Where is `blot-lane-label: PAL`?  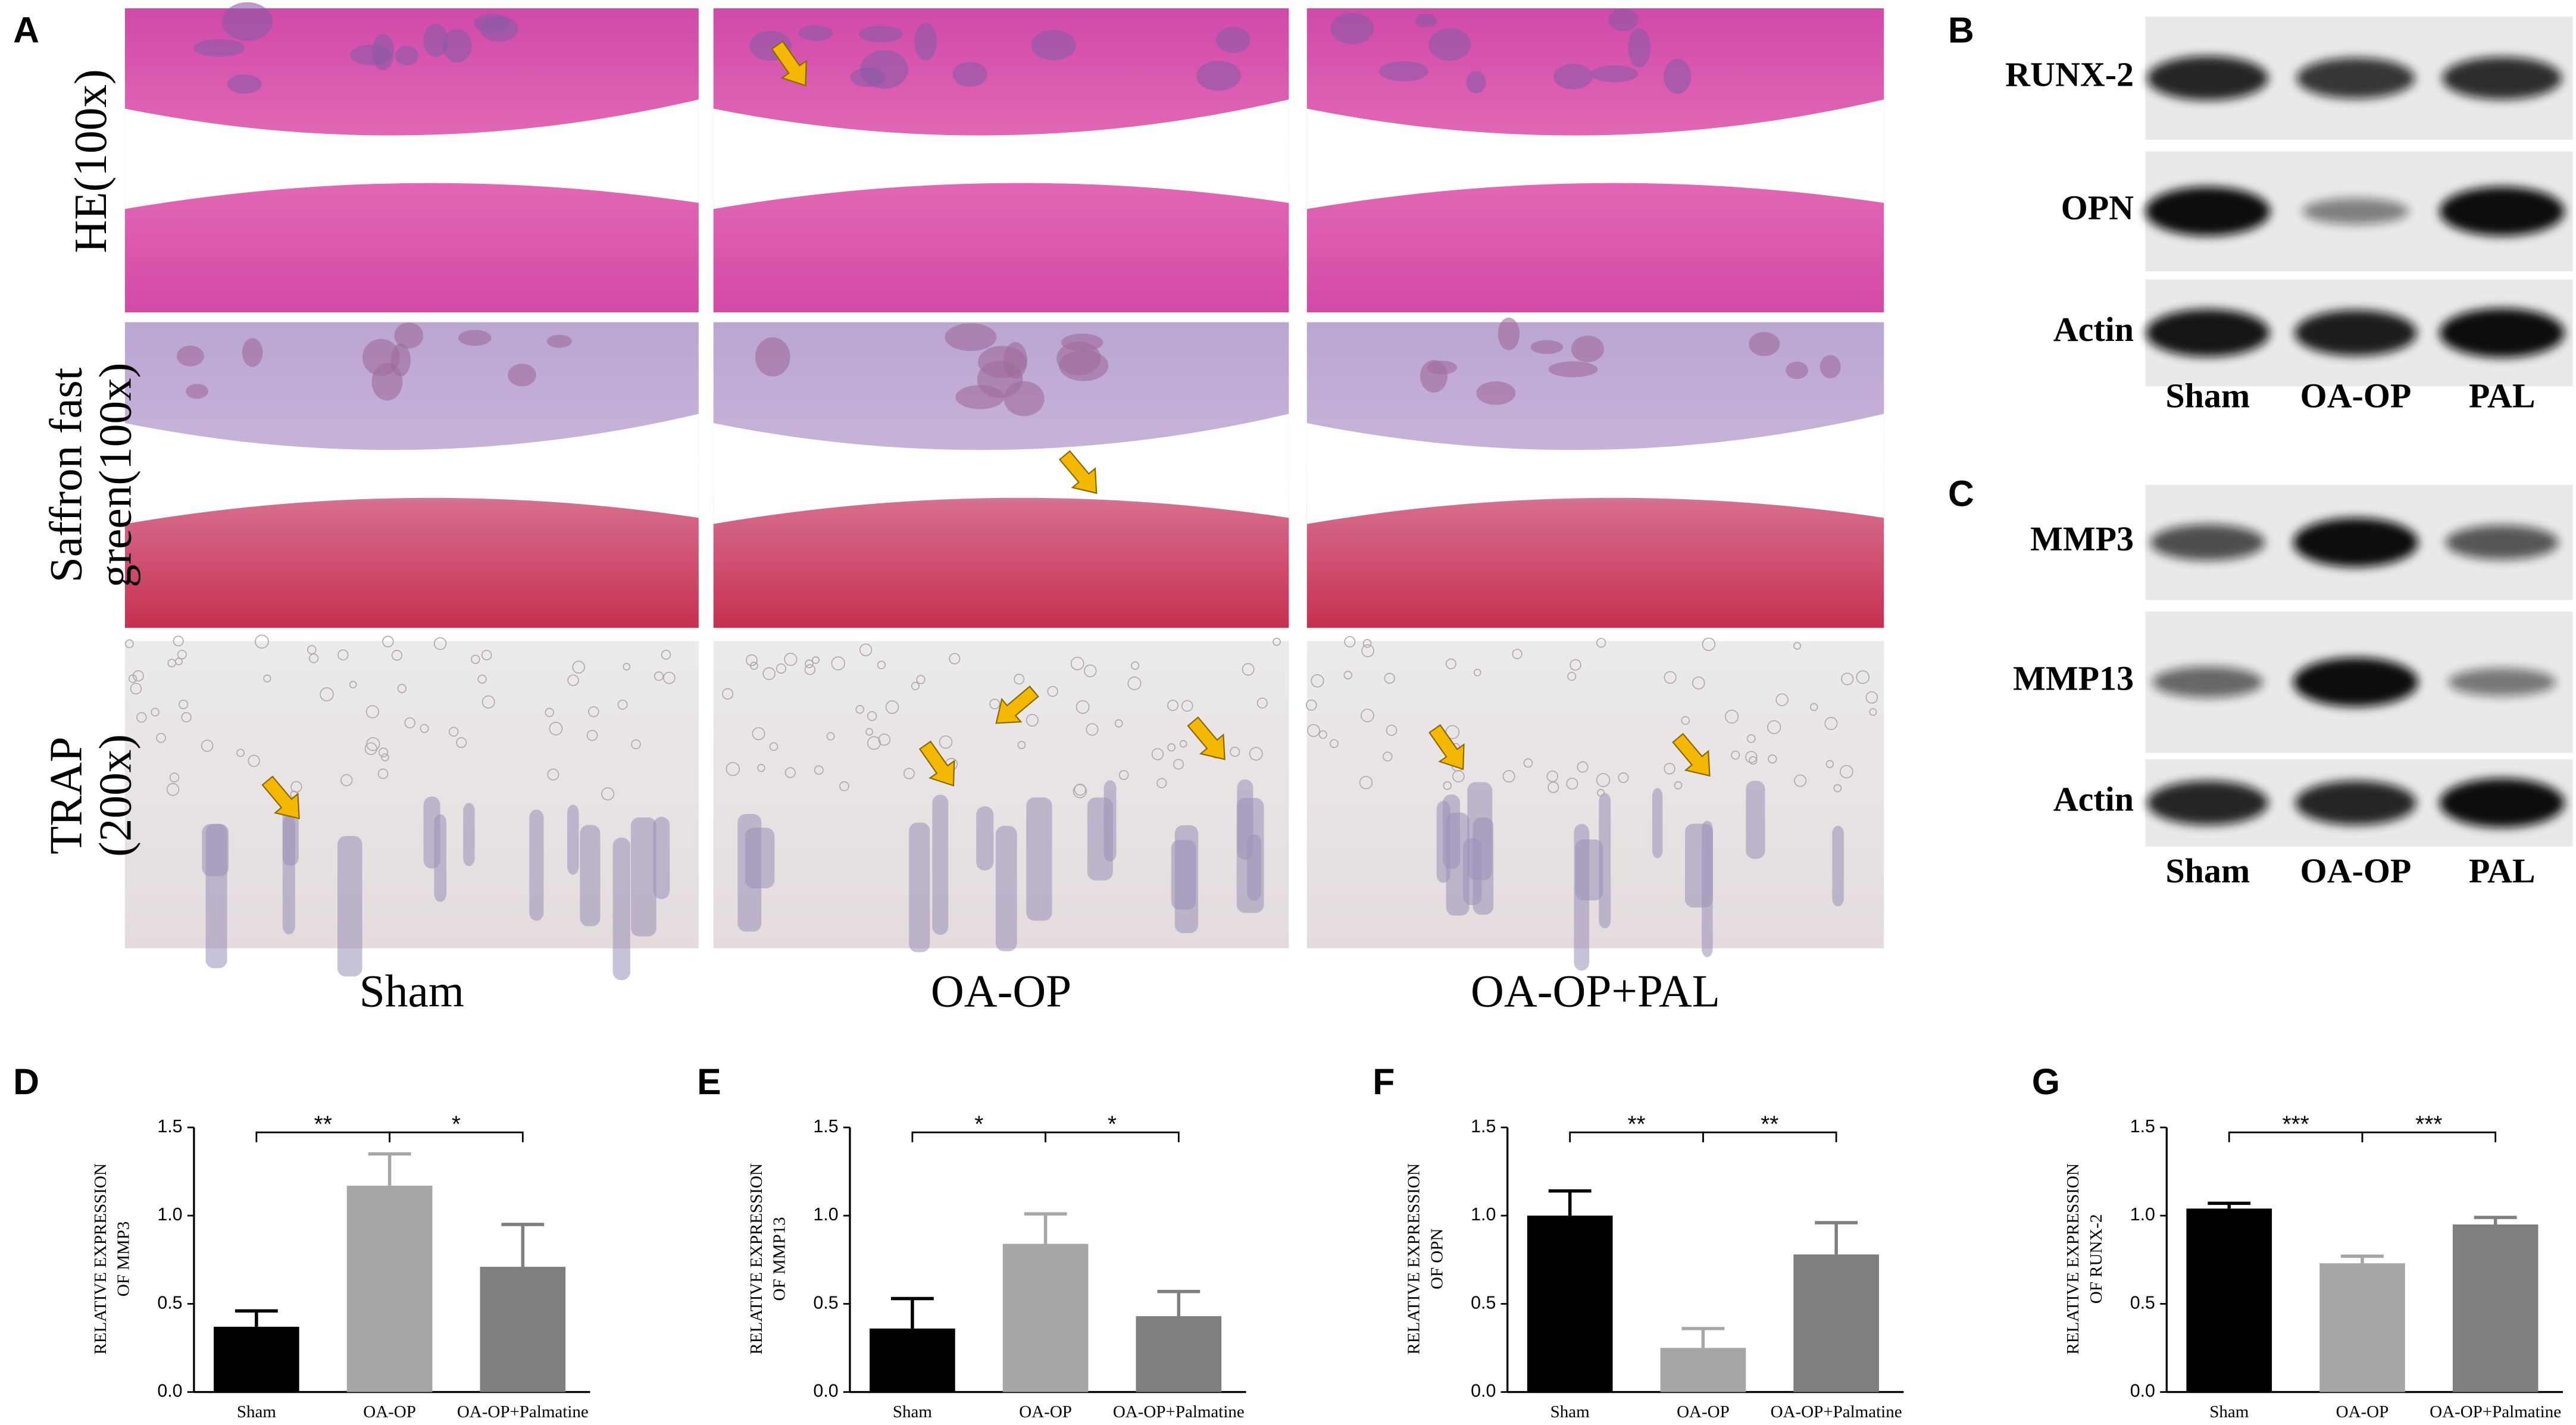
blot-lane-label: PAL is located at coordinates (2502, 870).